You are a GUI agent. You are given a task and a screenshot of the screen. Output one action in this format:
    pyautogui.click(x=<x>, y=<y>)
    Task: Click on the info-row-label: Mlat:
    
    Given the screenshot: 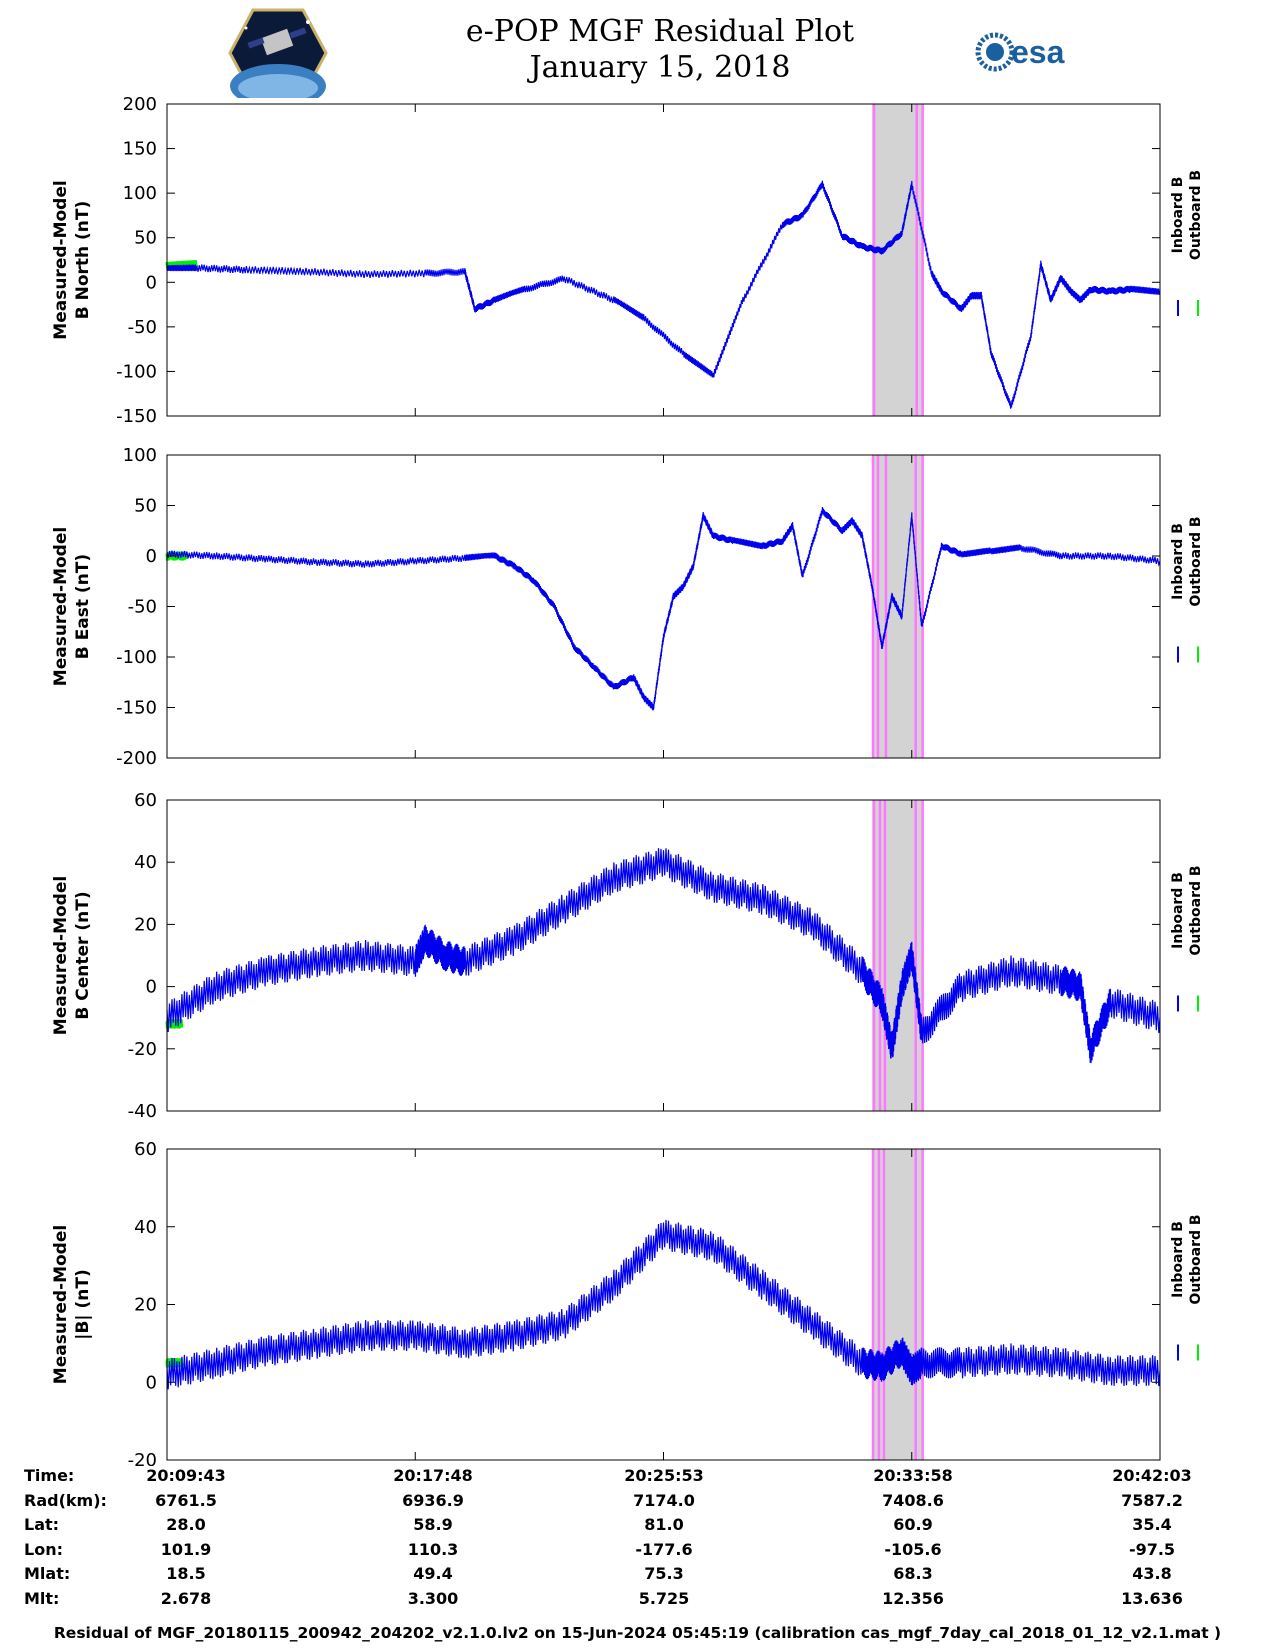 What is the action you would take?
    pyautogui.click(x=47, y=1574)
    